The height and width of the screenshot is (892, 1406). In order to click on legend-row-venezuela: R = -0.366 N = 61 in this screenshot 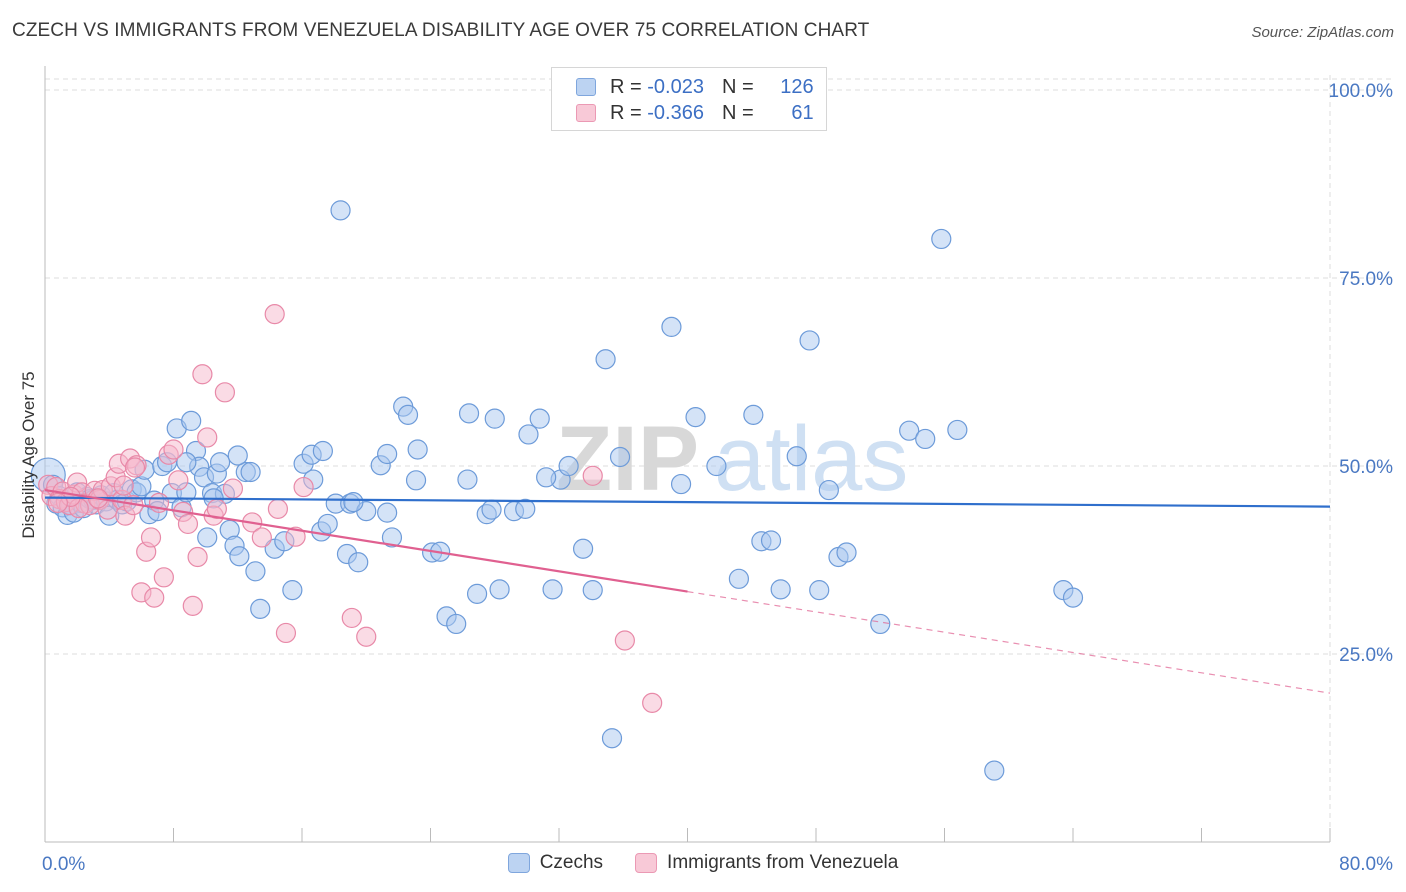, I will do `click(695, 113)`.